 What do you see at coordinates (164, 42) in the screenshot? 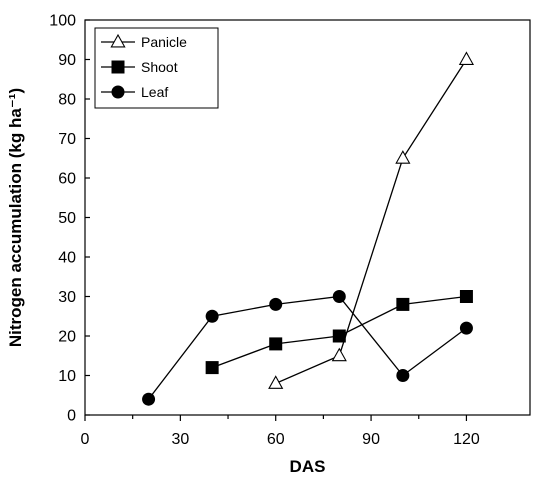
I see `legend-label-panicle: Panicle` at bounding box center [164, 42].